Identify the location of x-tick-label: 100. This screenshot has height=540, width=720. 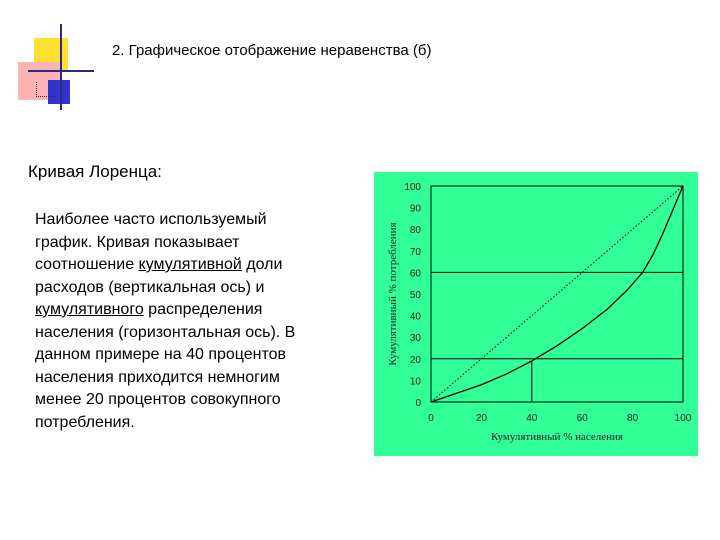
(683, 418).